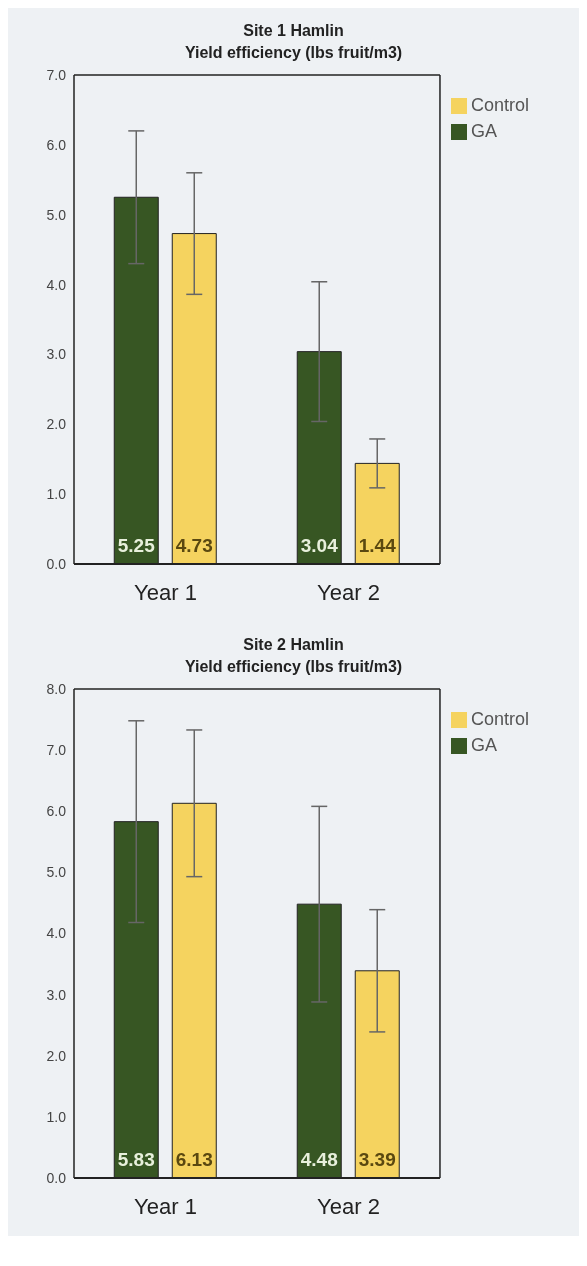 The width and height of the screenshot is (587, 1266). What do you see at coordinates (377, 545) in the screenshot?
I see `data-label: 1.44` at bounding box center [377, 545].